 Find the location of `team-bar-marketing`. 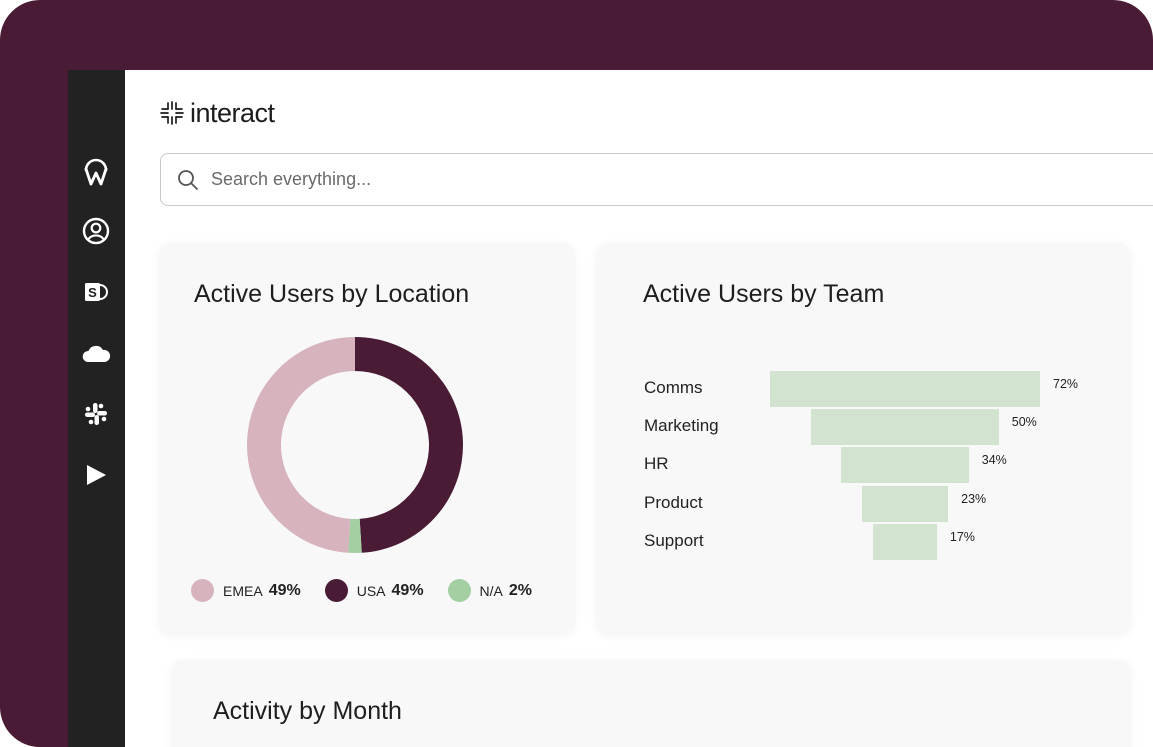

team-bar-marketing is located at coordinates (905, 427).